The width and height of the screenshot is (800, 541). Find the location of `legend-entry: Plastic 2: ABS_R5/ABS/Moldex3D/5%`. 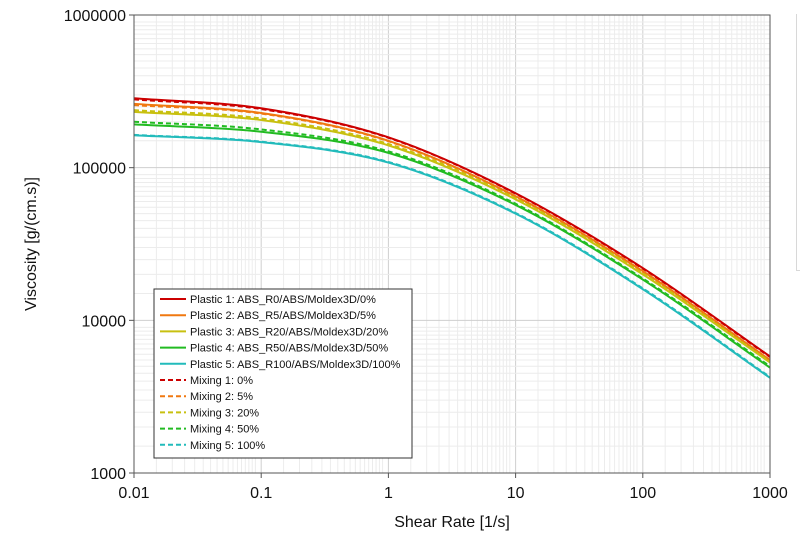

legend-entry: Plastic 2: ABS_R5/ABS/Moldex3D/5% is located at coordinates (283, 316).